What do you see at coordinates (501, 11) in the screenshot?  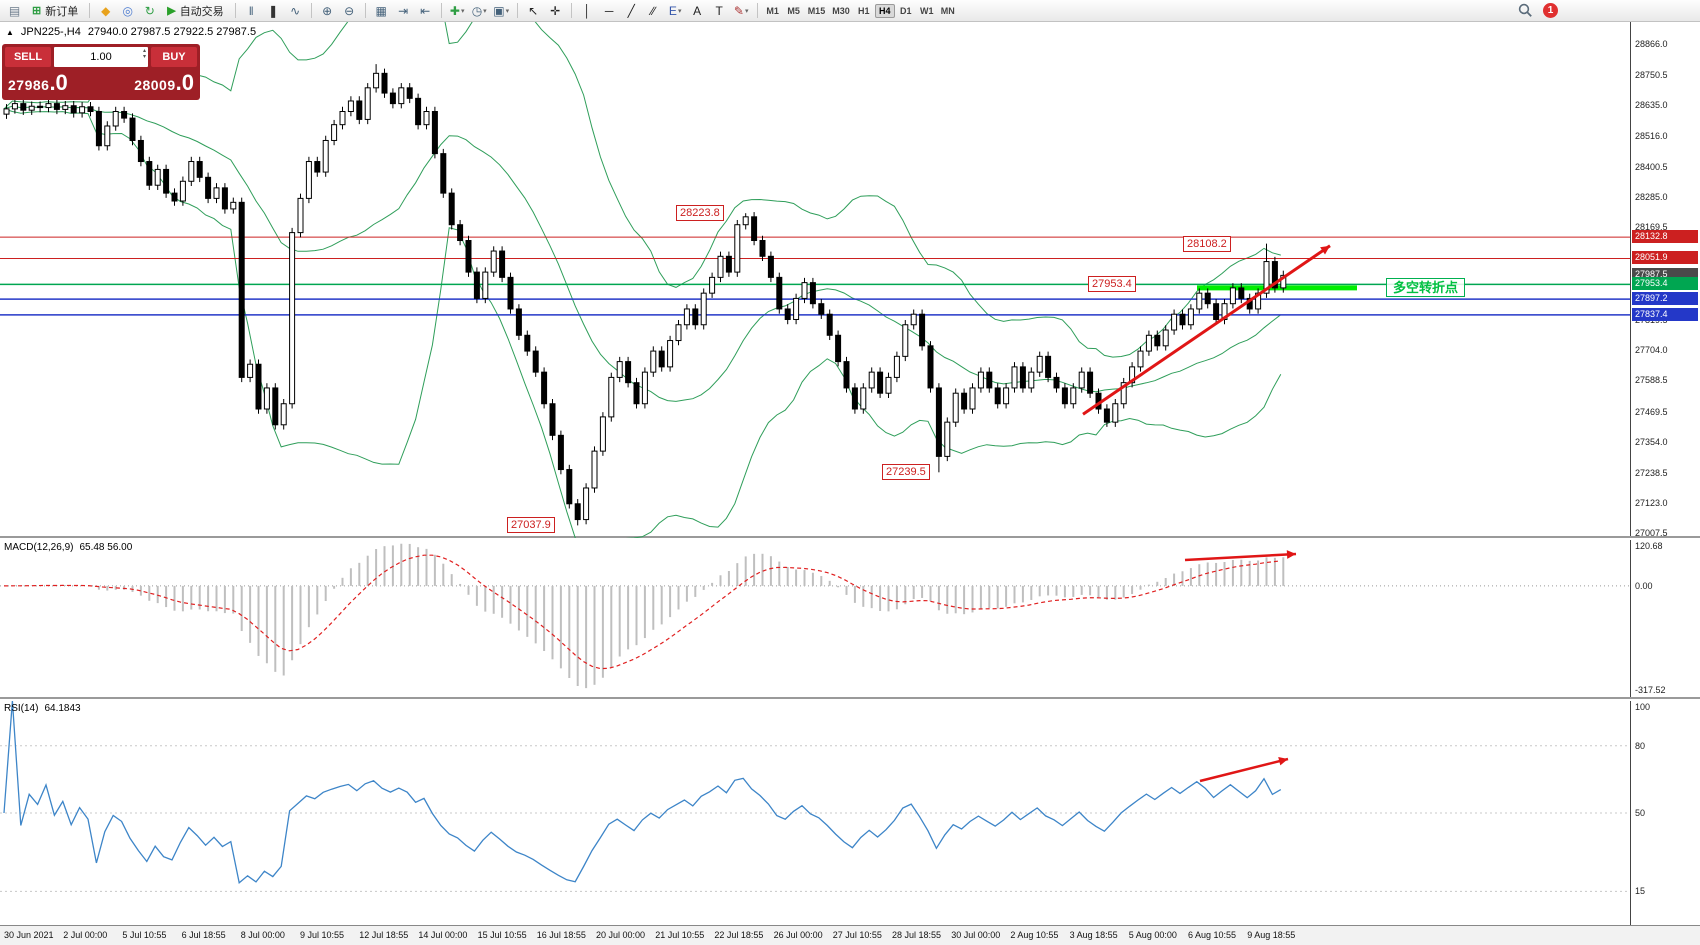 I see `templates-icon: ▣ ▾` at bounding box center [501, 11].